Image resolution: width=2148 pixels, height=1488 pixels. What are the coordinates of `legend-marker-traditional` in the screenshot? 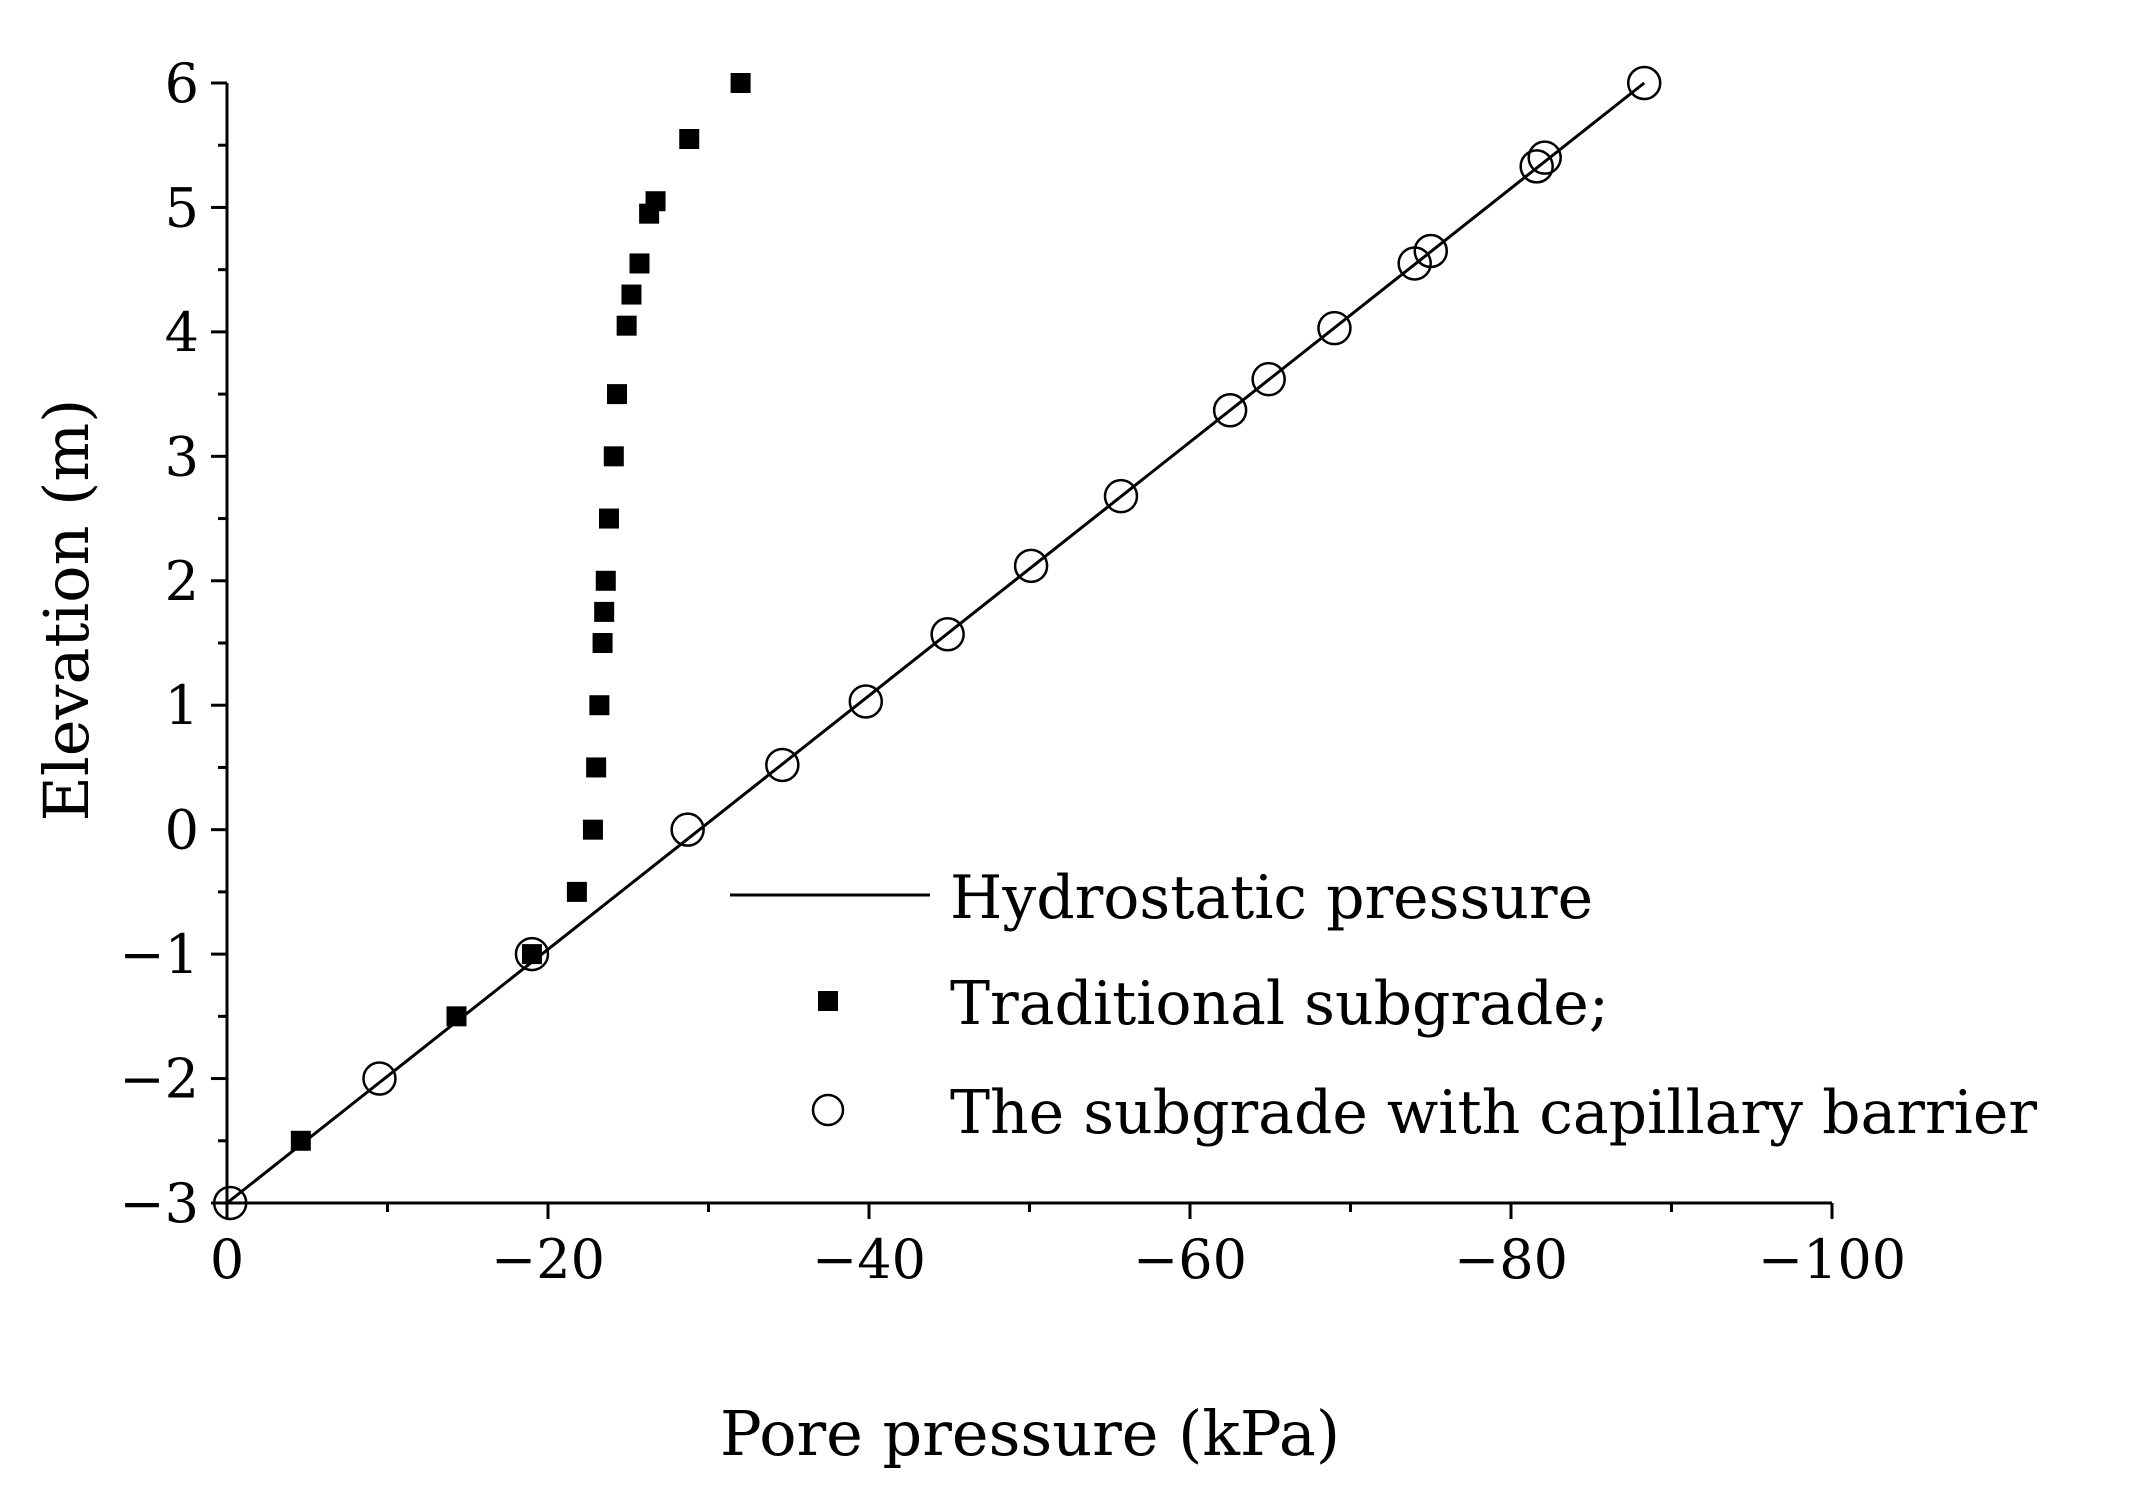 It's located at (828, 1001).